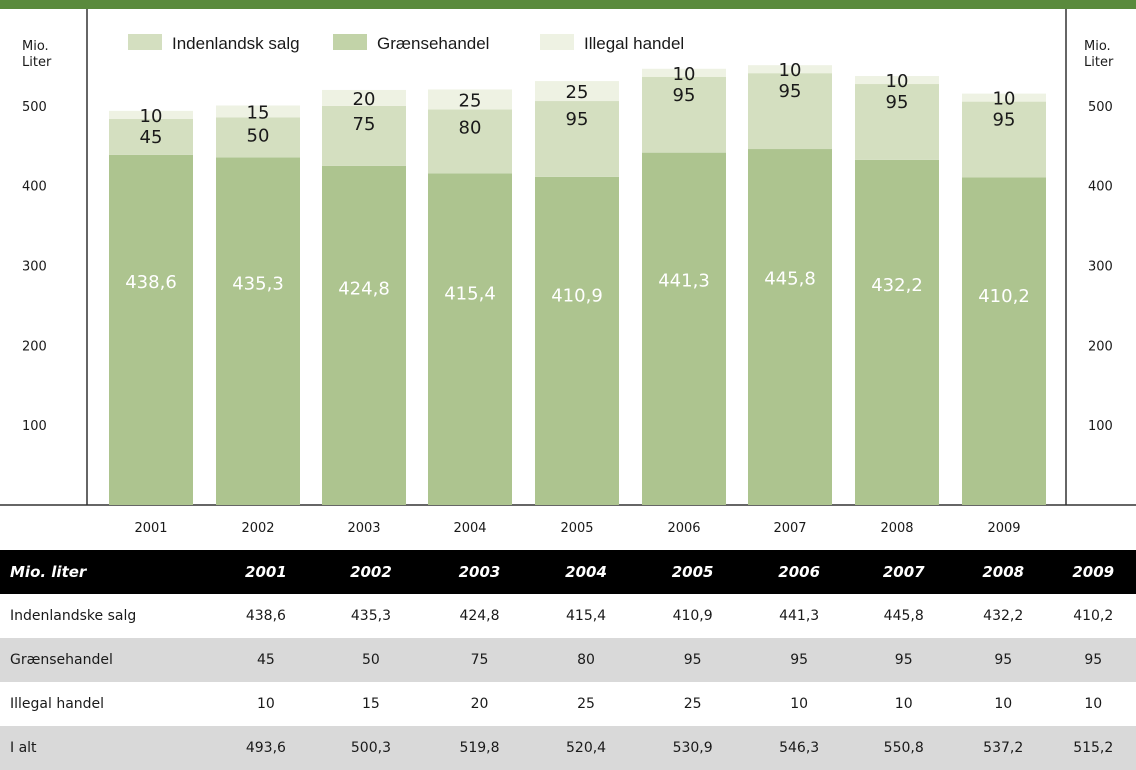 Image resolution: width=1136 pixels, height=770 pixels. I want to click on legend-label: Illegal handel, so click(634, 43).